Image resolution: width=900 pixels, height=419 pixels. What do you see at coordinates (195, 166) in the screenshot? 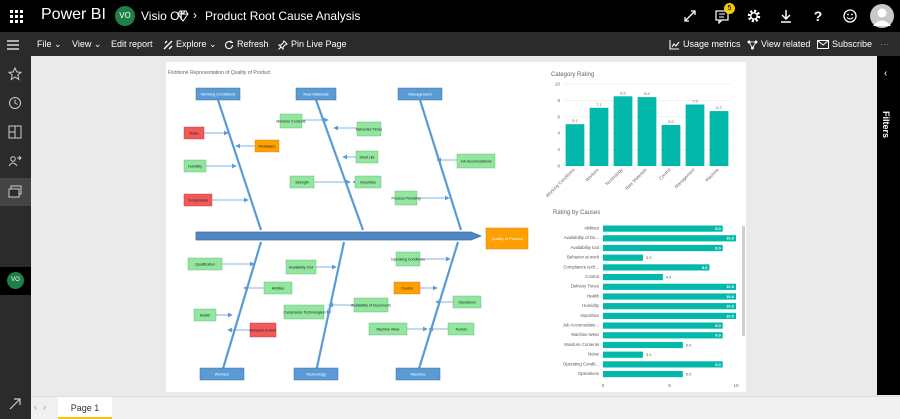
I see `cause-humidity` at bounding box center [195, 166].